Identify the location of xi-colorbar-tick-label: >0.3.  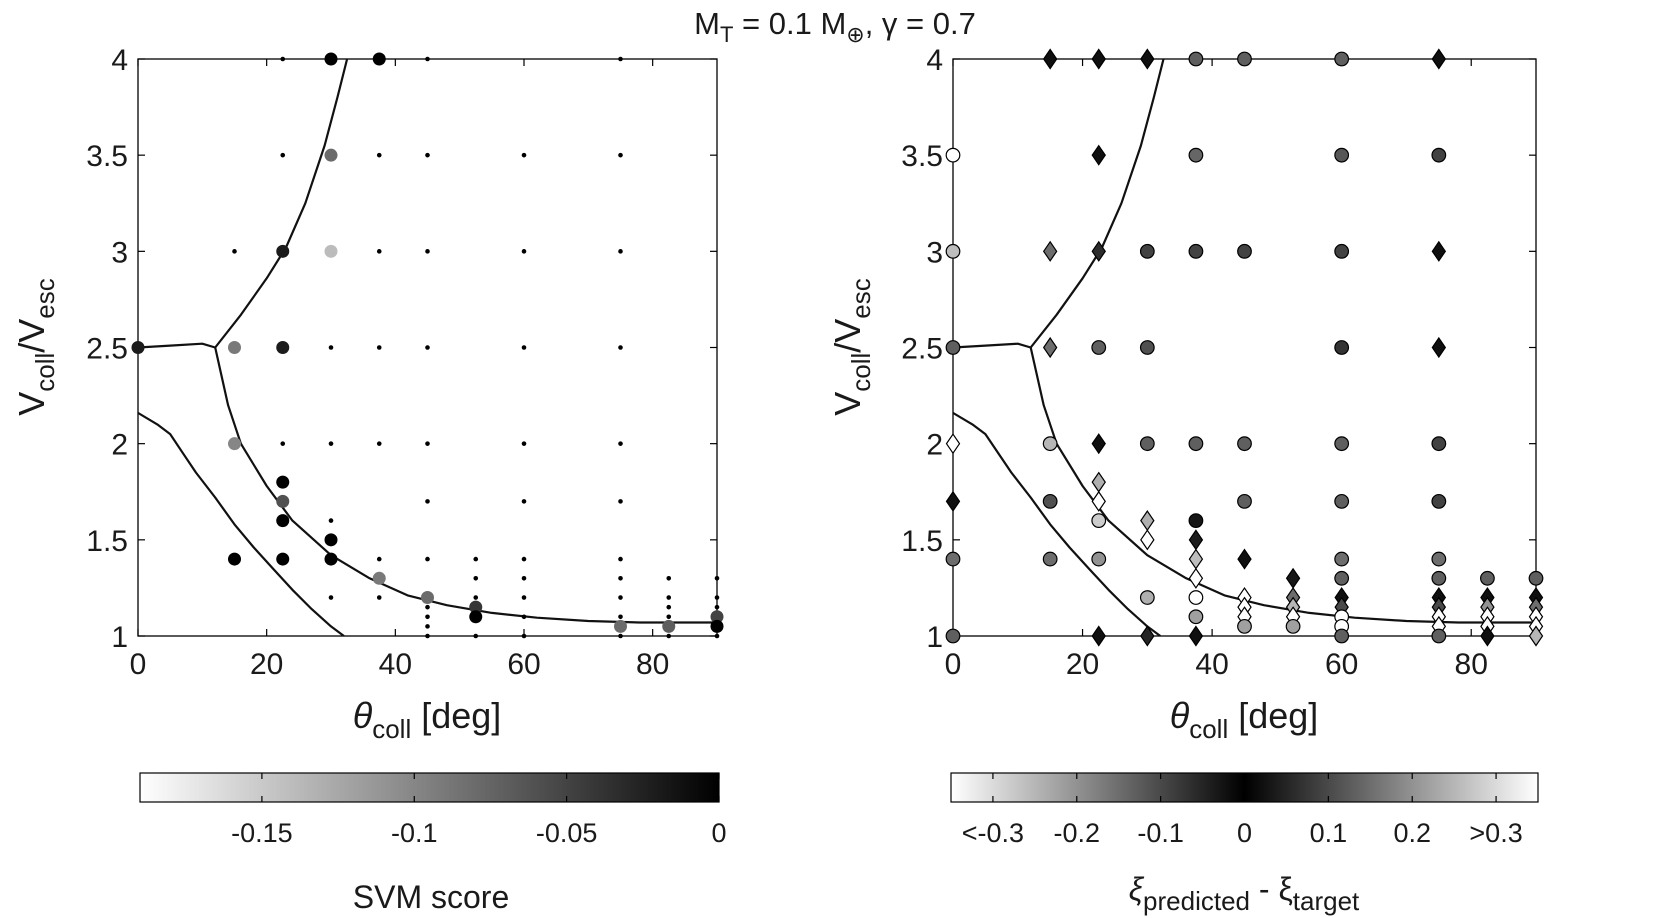
(1495, 833).